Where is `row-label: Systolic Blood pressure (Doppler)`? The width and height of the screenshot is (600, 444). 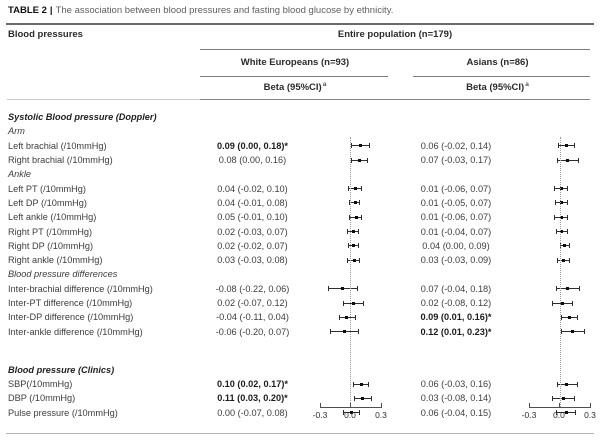
row-label: Systolic Blood pressure (Doppler) is located at coordinates (82, 117).